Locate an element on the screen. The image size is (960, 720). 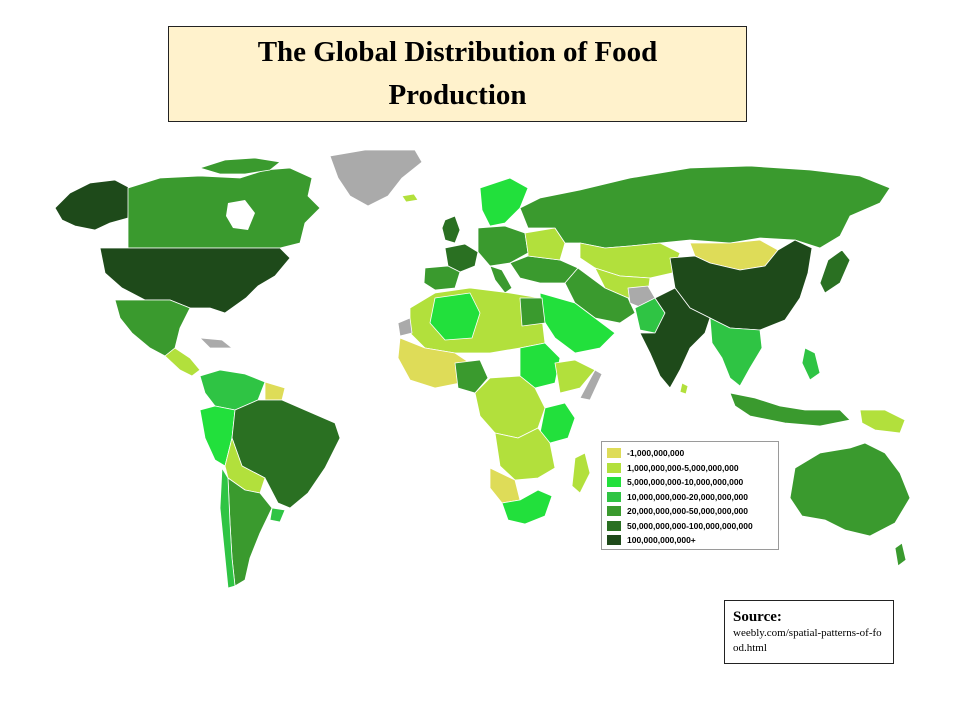
region-usa is located at coordinates (195, 280).